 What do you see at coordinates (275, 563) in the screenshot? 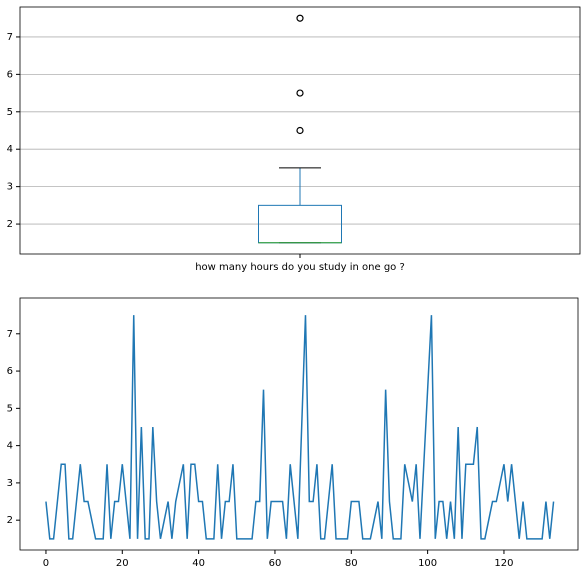
I see `x-tick-label: 60` at bounding box center [275, 563].